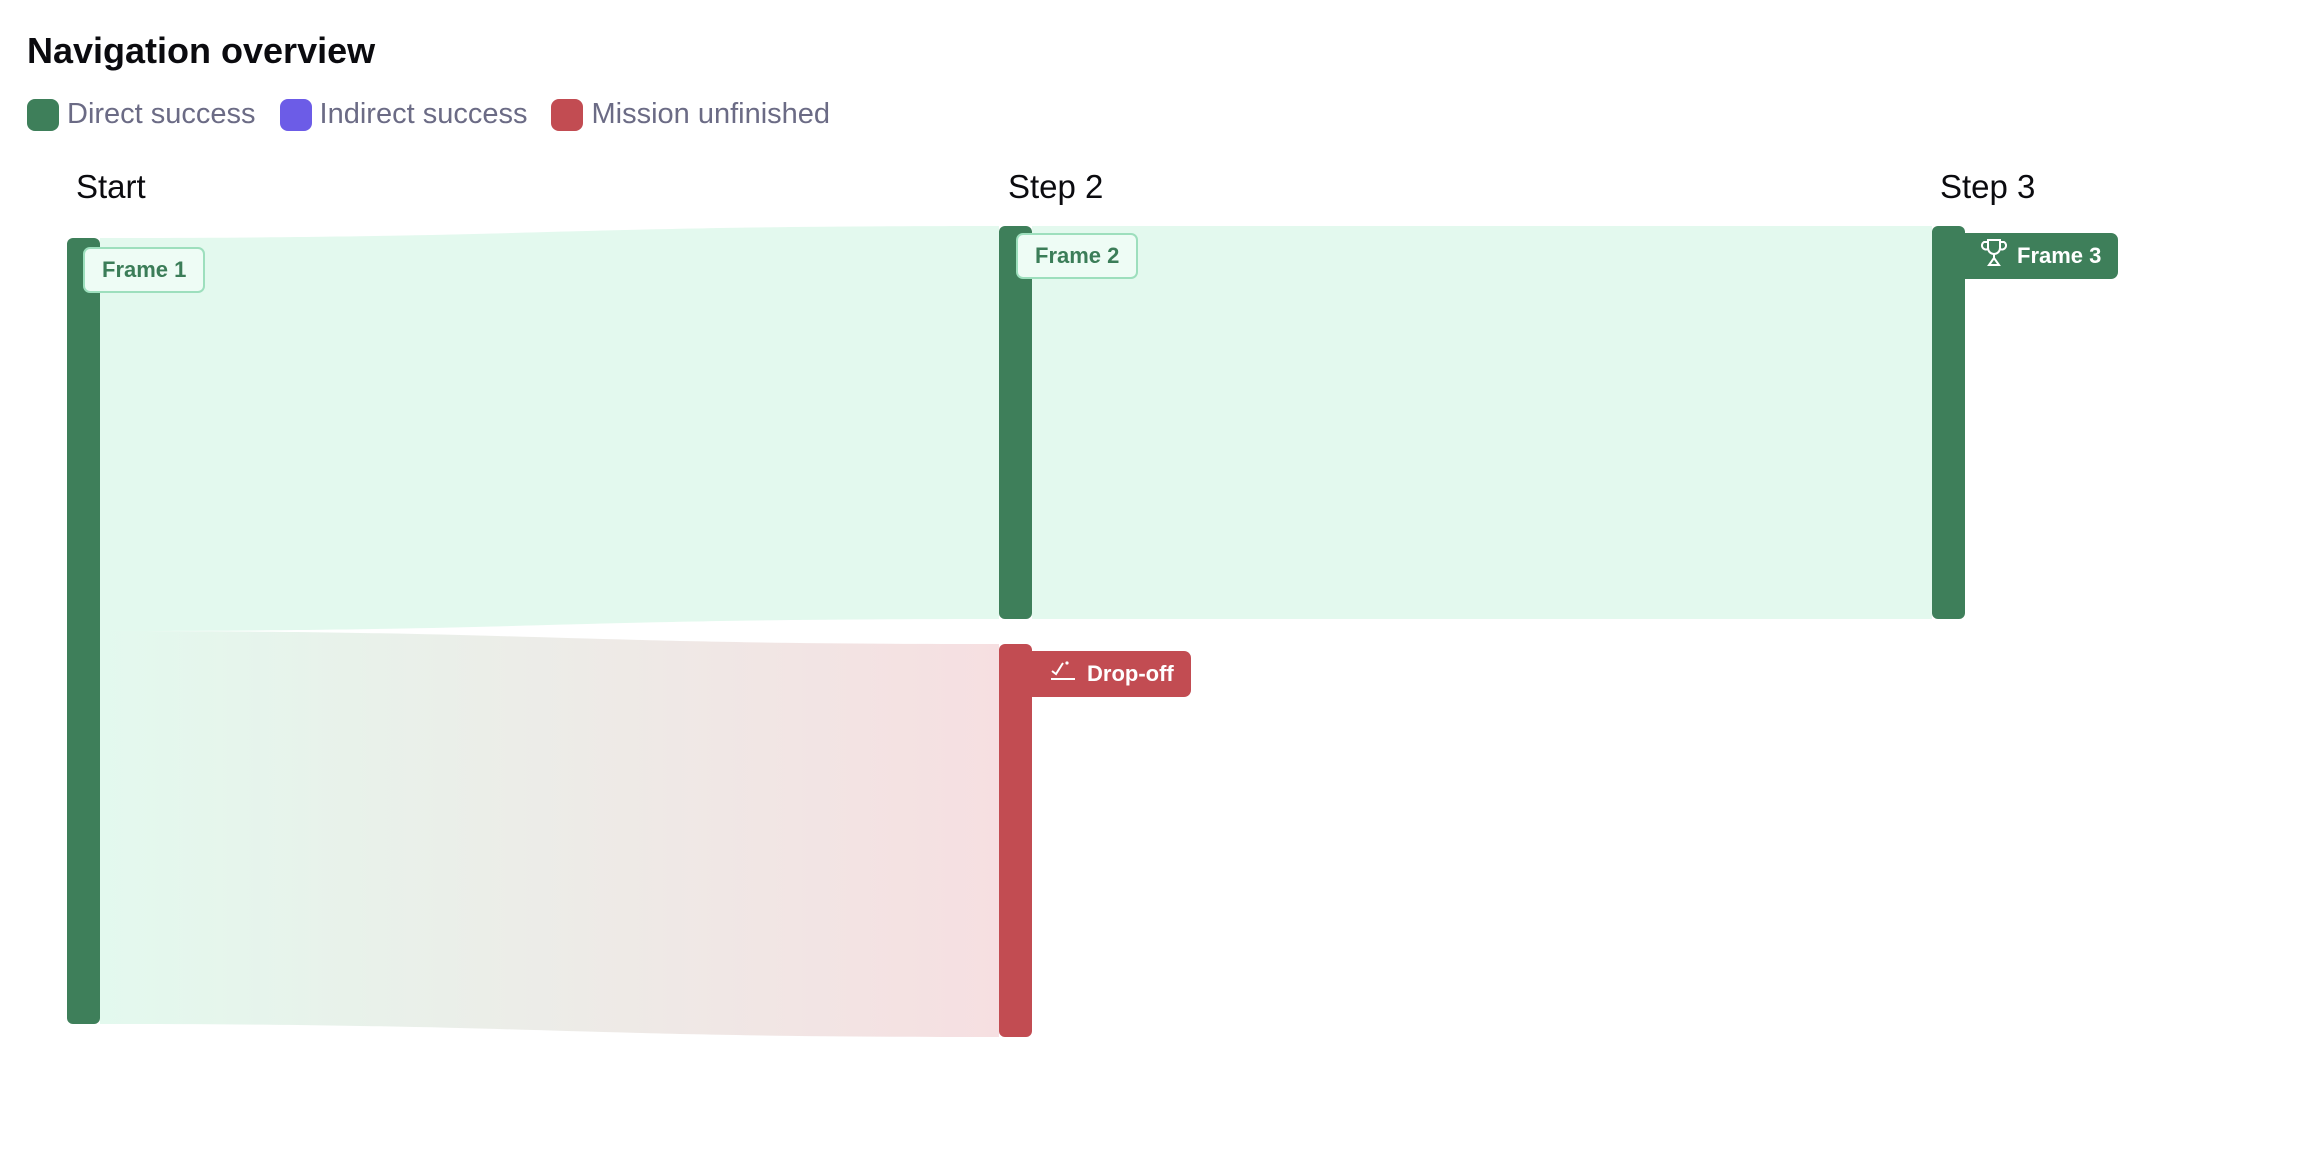  I want to click on legend-item-mission-unfinished: Mission unfinished, so click(690, 114).